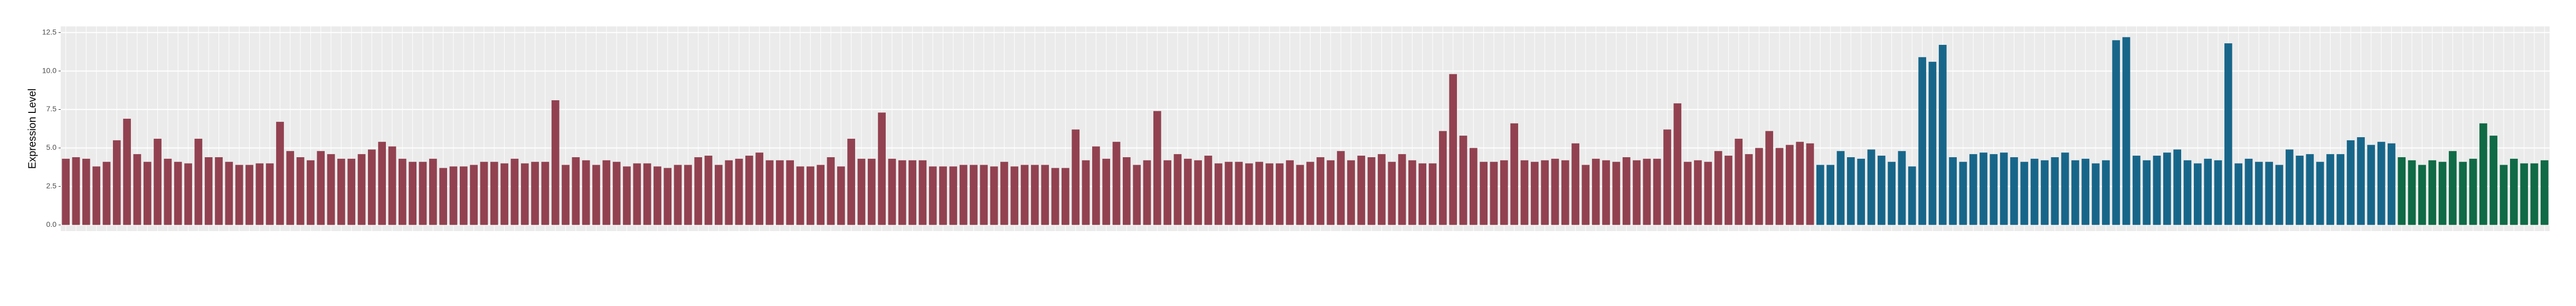 The height and width of the screenshot is (306, 2576). Describe the element at coordinates (51, 147) in the screenshot. I see `y-tick-label: 5.0` at that location.